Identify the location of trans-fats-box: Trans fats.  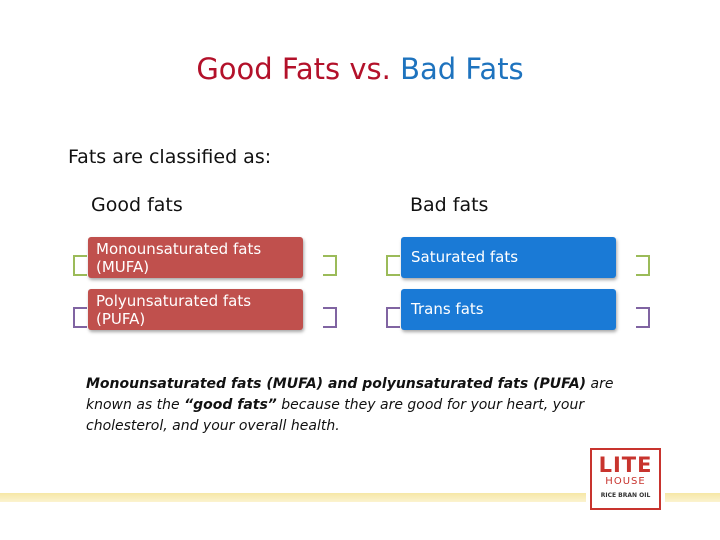
(508, 309).